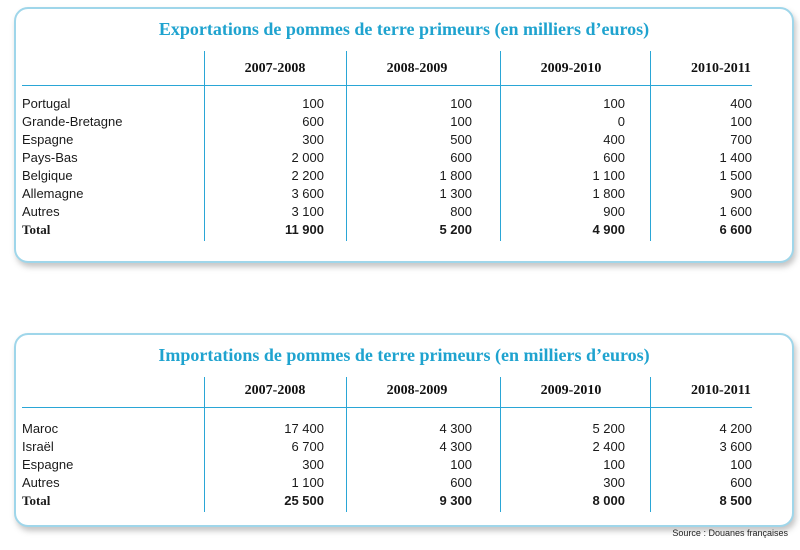 The image size is (800, 550). What do you see at coordinates (404, 159) in the screenshot?
I see `table-row: Pays-Bas 2 000 600 600 1 400` at bounding box center [404, 159].